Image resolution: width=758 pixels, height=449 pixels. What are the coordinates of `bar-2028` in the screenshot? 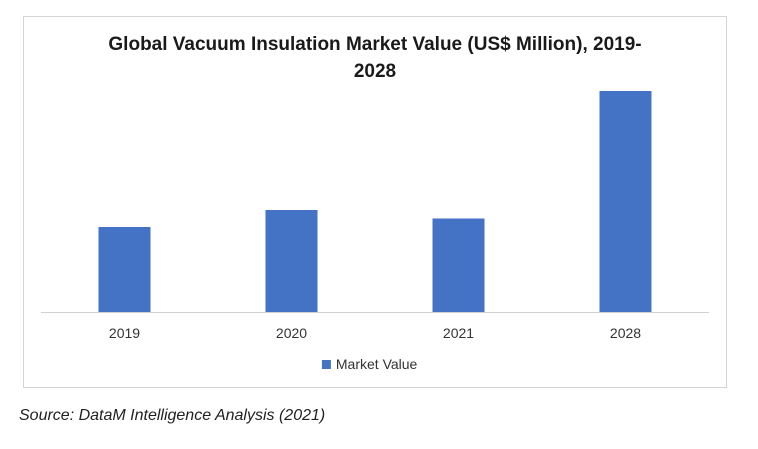 It's located at (625, 201).